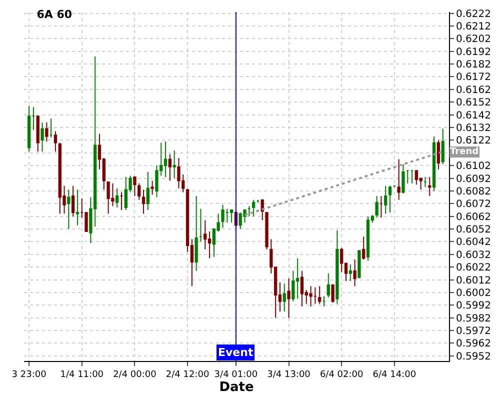  I want to click on y-tick-label: 0.6102, so click(473, 166).